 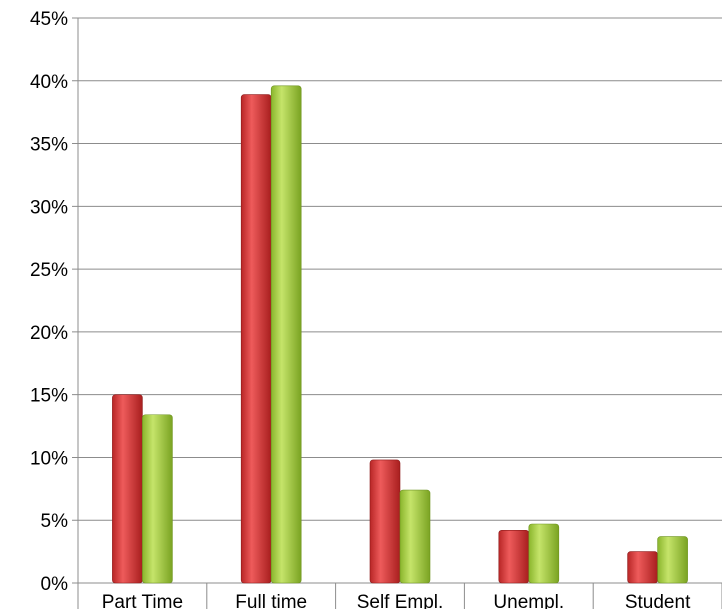 What do you see at coordinates (49, 333) in the screenshot?
I see `y-tick-label: 20%` at bounding box center [49, 333].